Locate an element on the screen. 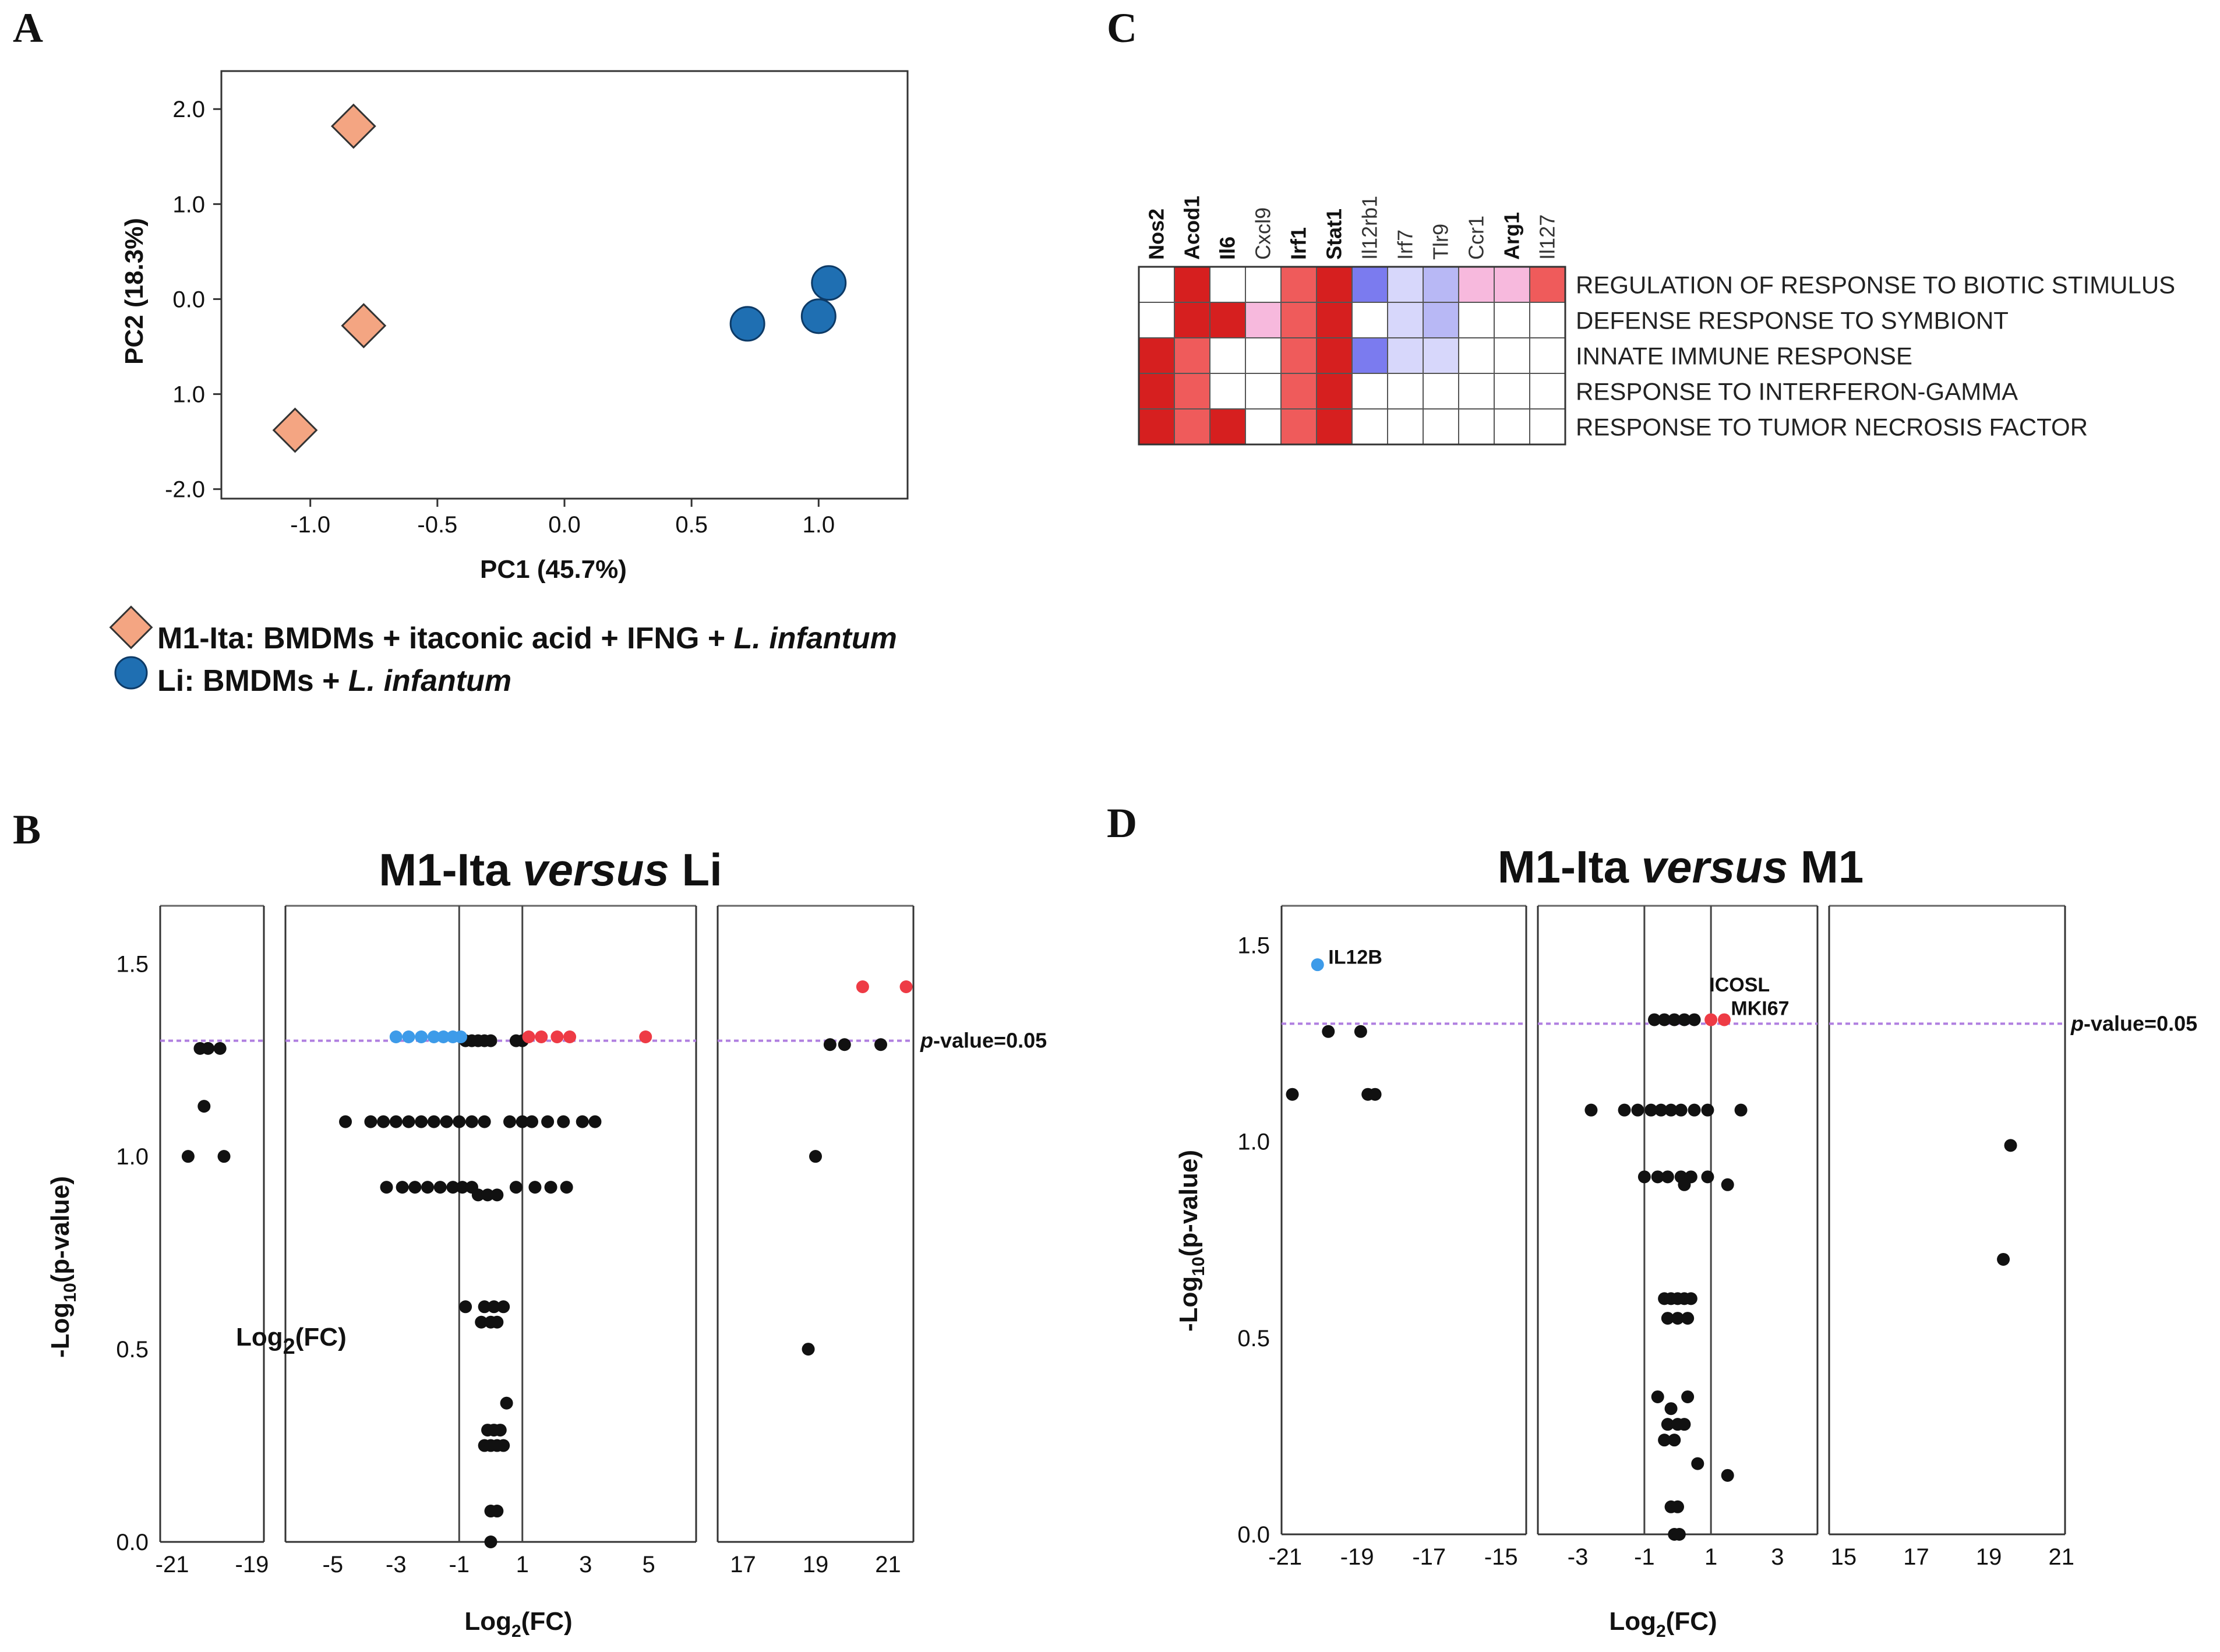  panel-label-b: B is located at coordinates (27, 829).